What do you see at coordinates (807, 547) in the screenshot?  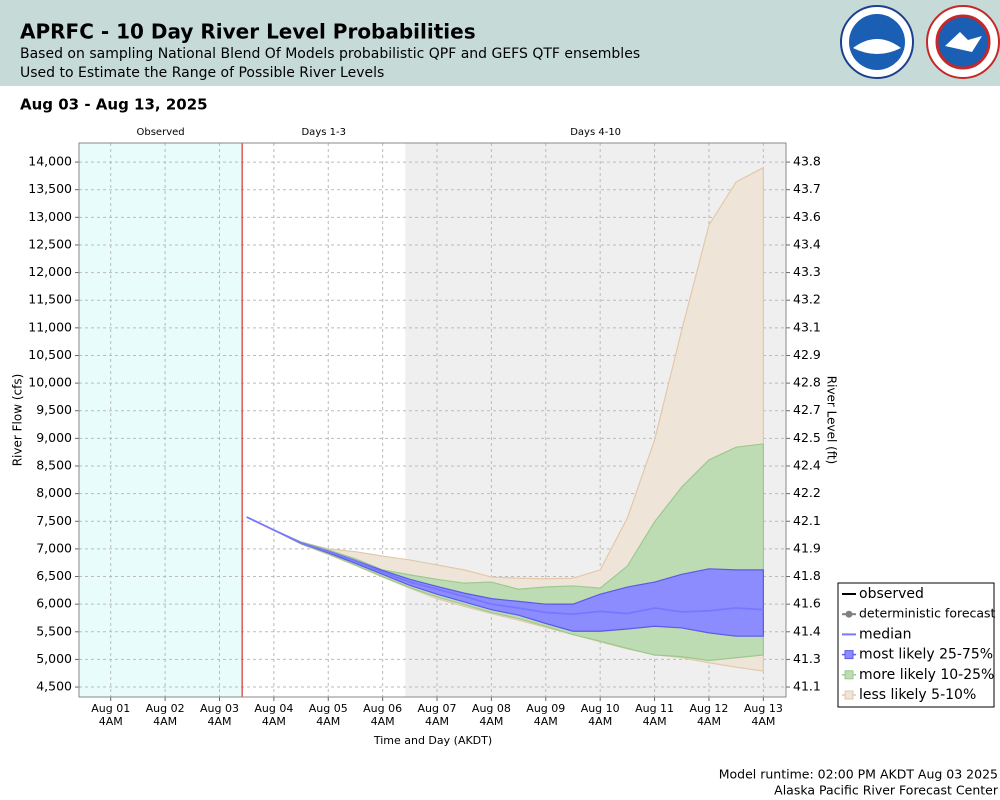 I see `y2-tick-label: 41.9` at bounding box center [807, 547].